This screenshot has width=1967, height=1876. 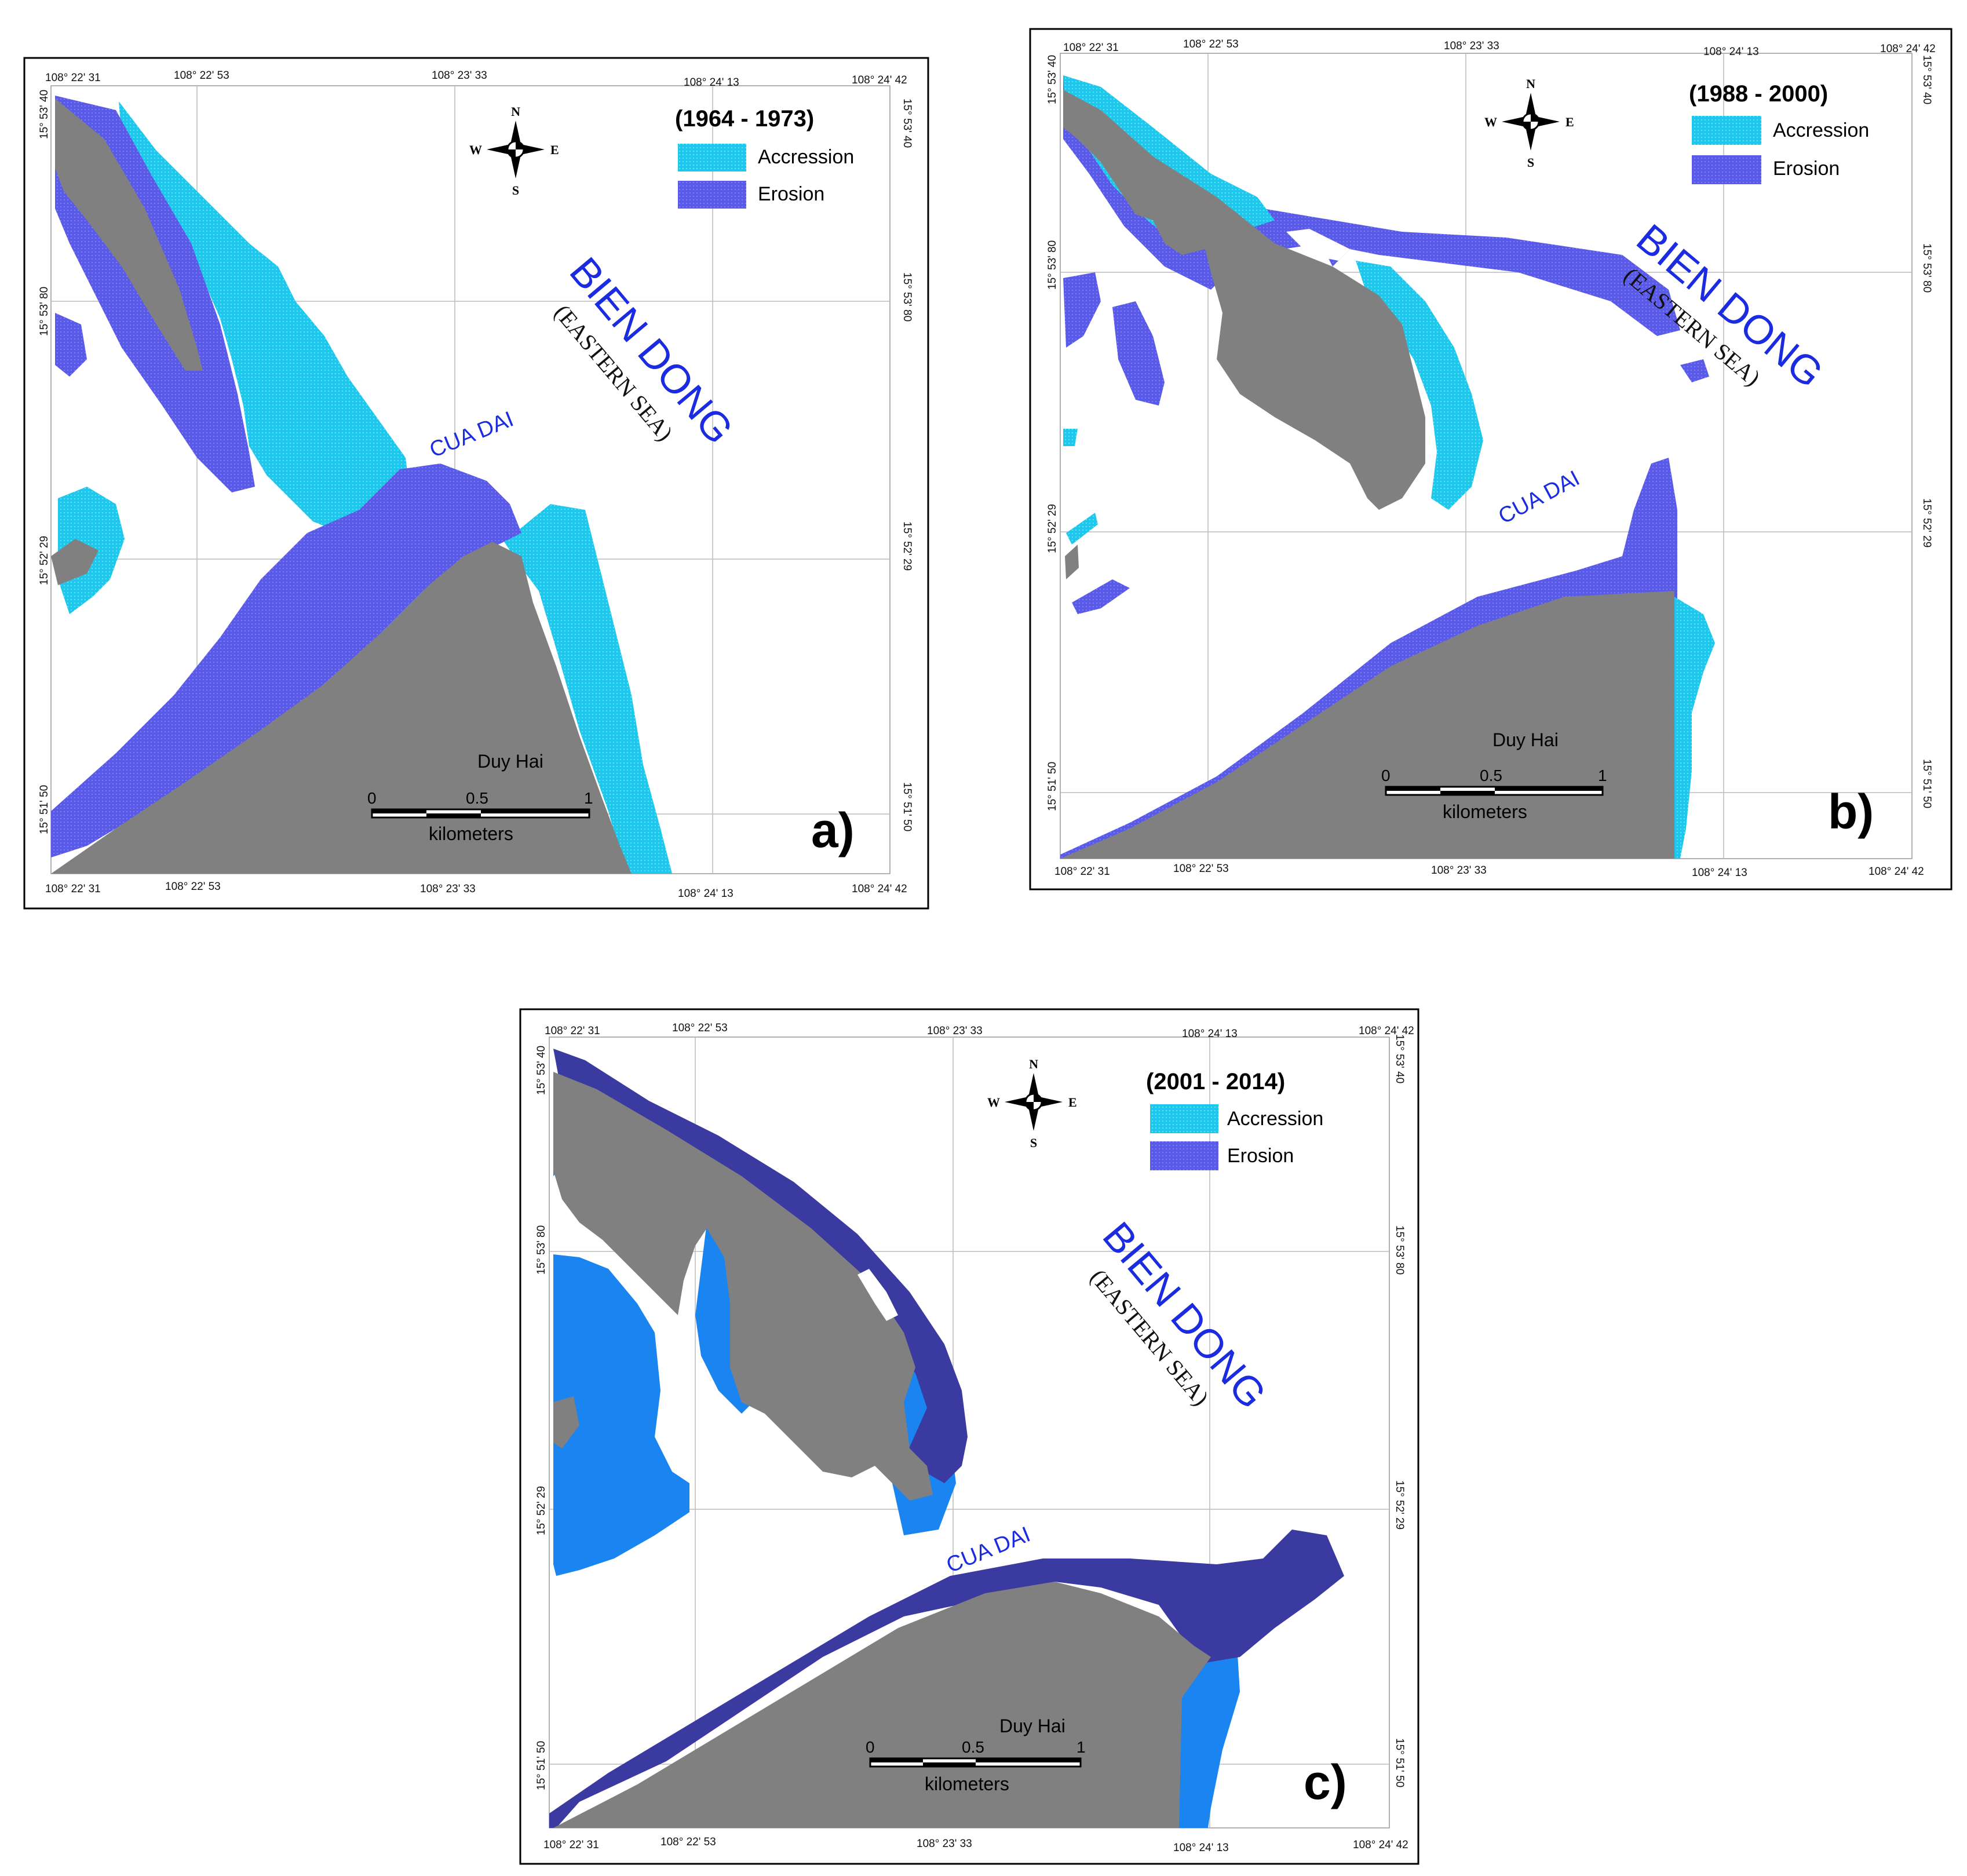 What do you see at coordinates (712, 157) in the screenshot?
I see `panel-a-legend-accession-swatch` at bounding box center [712, 157].